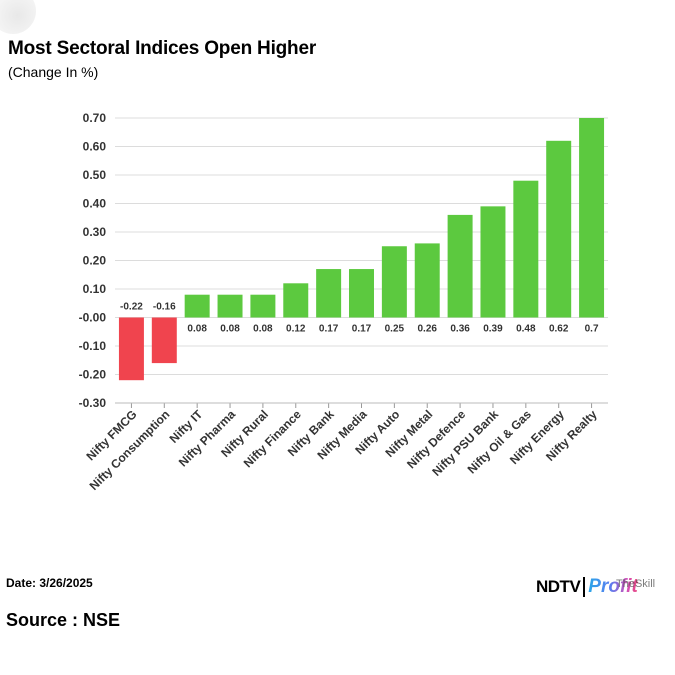 The width and height of the screenshot is (675, 675). I want to click on data-label: -0.22, so click(131, 307).